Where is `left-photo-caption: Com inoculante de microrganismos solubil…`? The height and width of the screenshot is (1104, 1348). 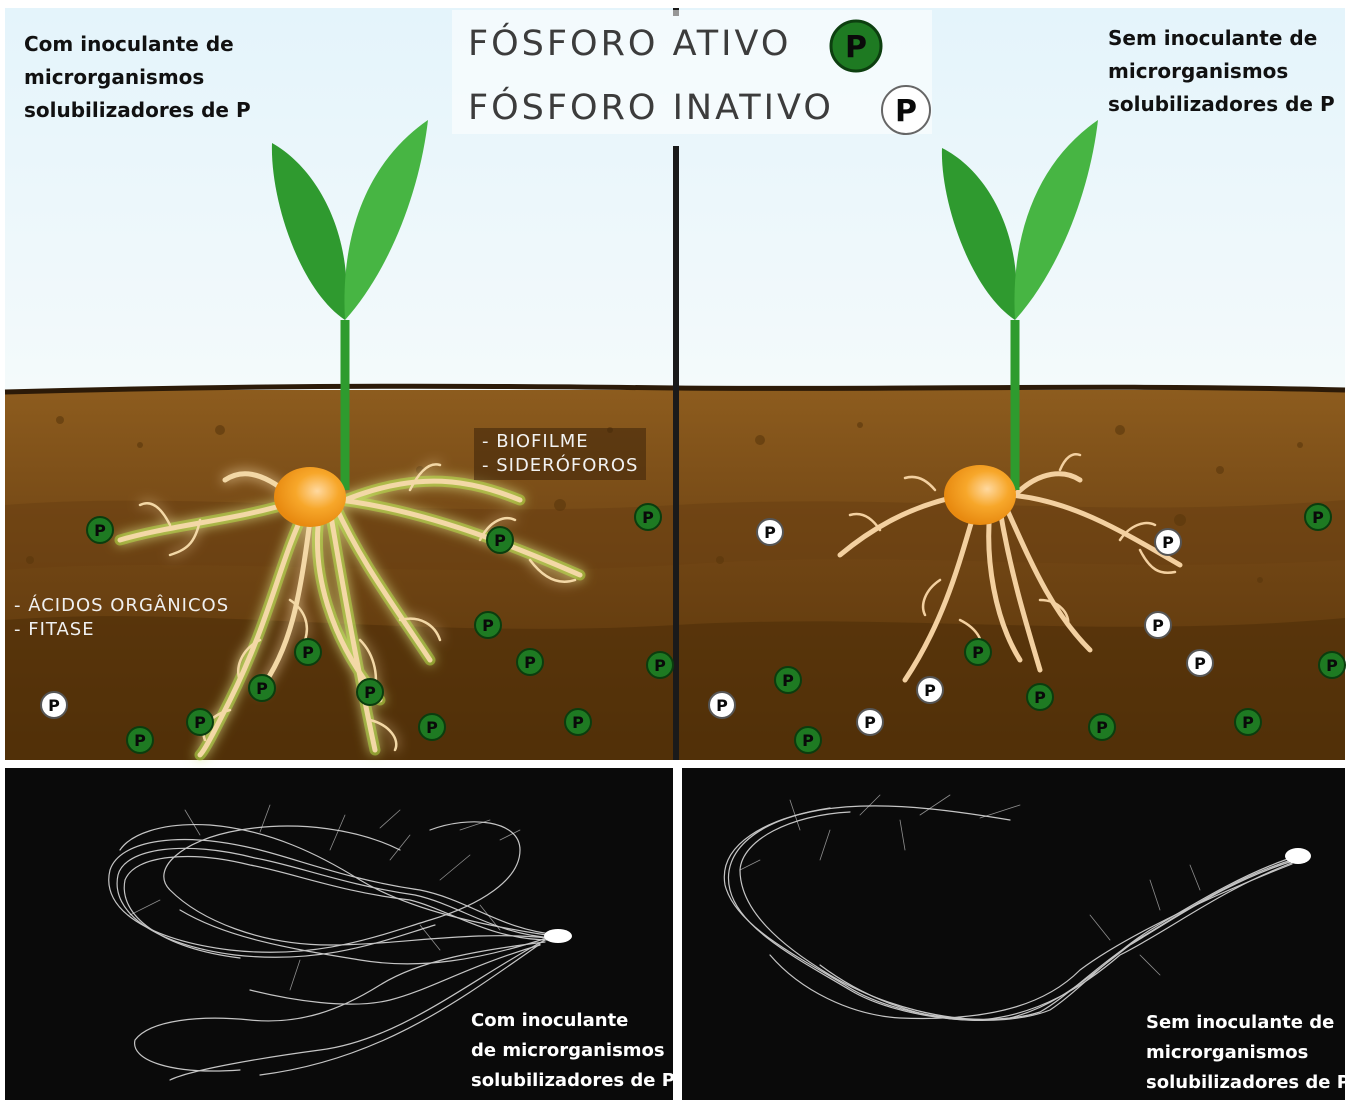 left-photo-caption: Com inoculante de microrganismos solubil… is located at coordinates (573, 1050).